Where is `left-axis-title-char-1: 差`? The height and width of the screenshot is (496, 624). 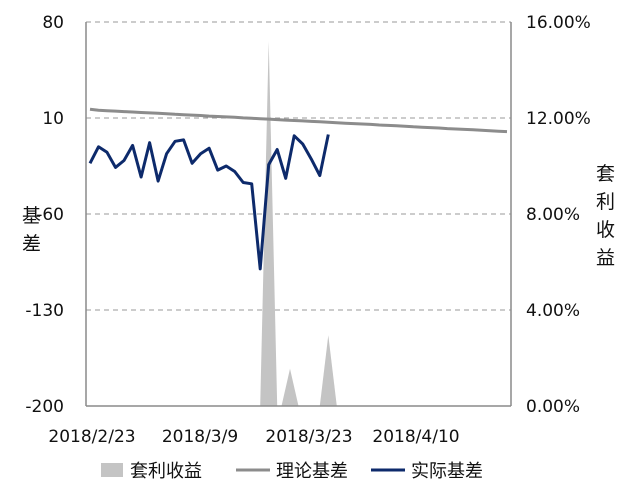
left-axis-title-char-1: 差 is located at coordinates (31, 244).